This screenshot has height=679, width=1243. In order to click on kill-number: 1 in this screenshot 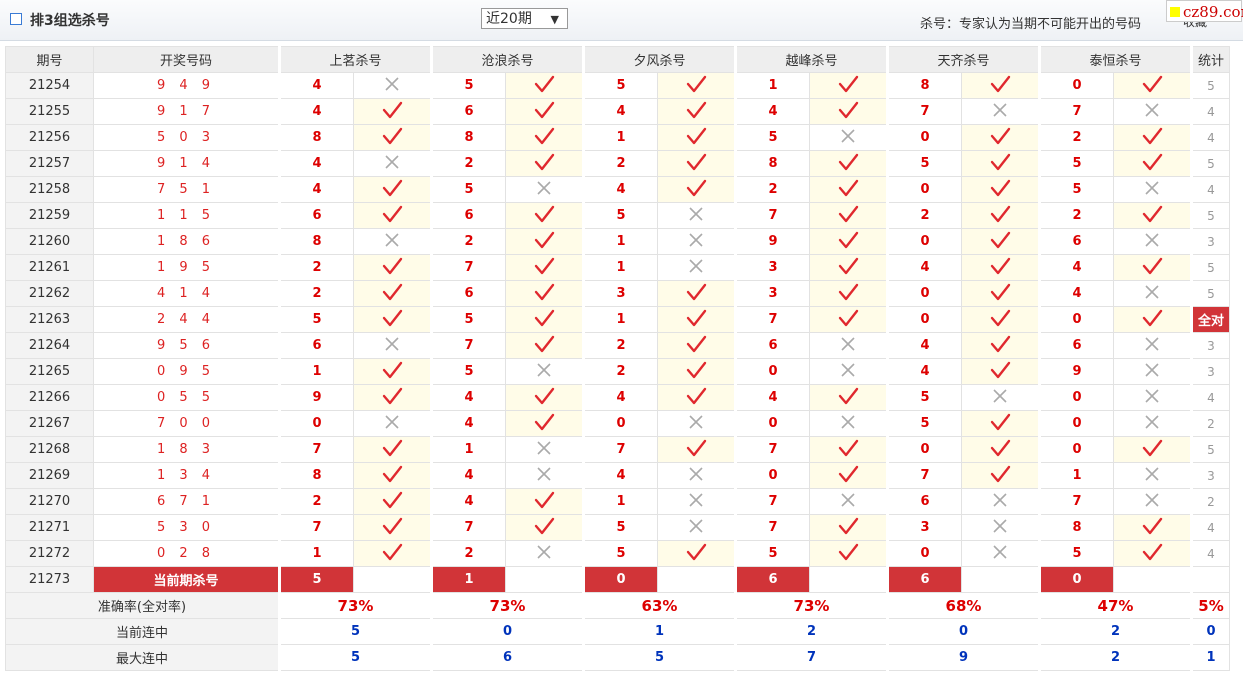, I will do `click(620, 501)`.